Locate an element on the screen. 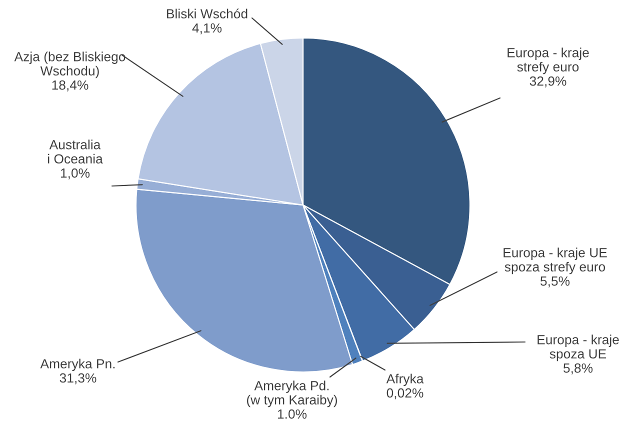  slice-label: Ameryka Pn. is located at coordinates (77, 365).